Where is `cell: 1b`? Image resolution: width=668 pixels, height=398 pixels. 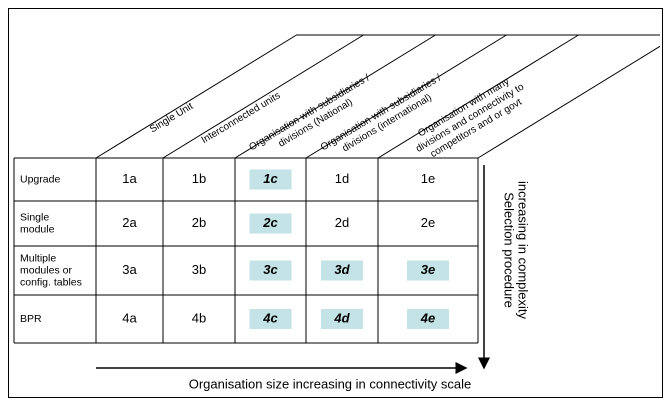
cell: 1b is located at coordinates (199, 178).